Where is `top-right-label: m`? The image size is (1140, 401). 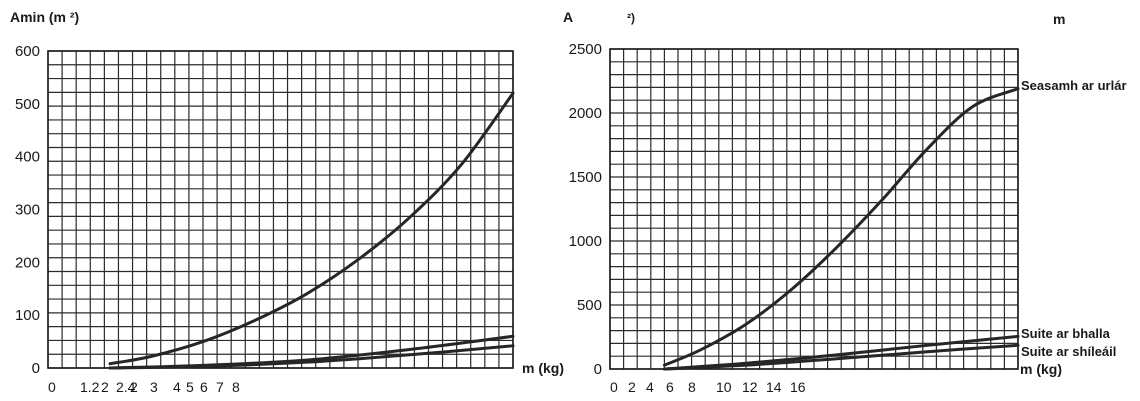 top-right-label: m is located at coordinates (1059, 19).